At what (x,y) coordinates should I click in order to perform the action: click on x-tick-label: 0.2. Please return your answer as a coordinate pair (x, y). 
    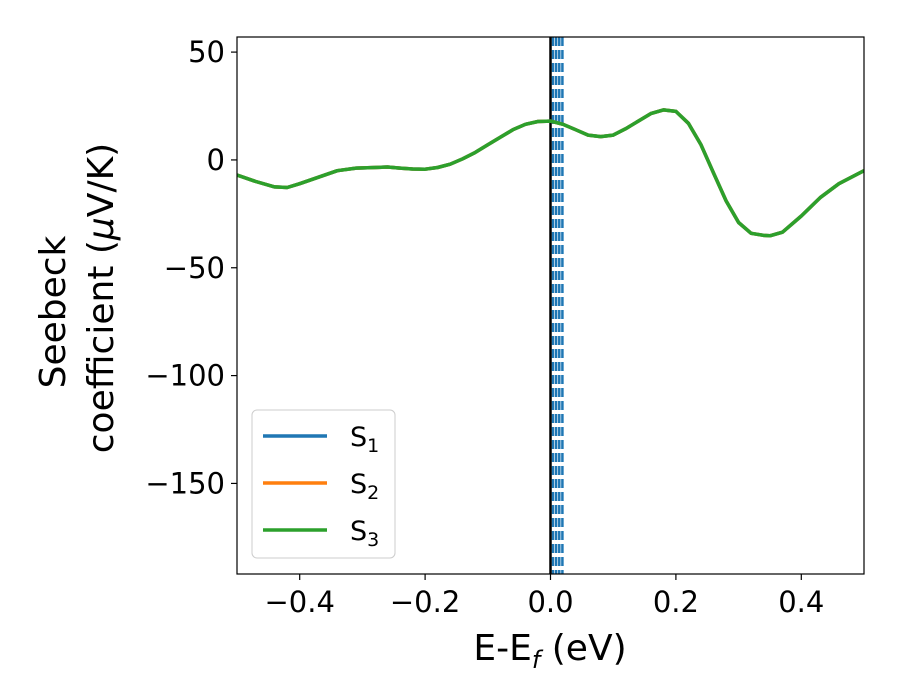
    Looking at the image, I should click on (676, 602).